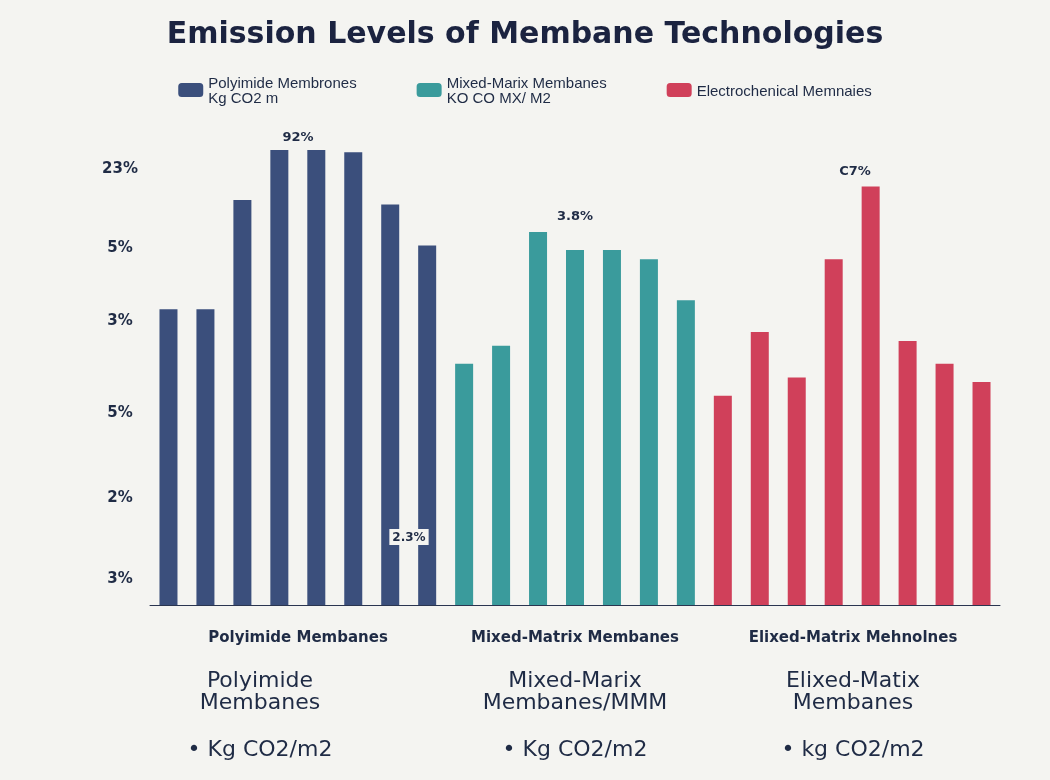  What do you see at coordinates (575, 637) in the screenshot?
I see `text: Mixed-Matrix Membanes` at bounding box center [575, 637].